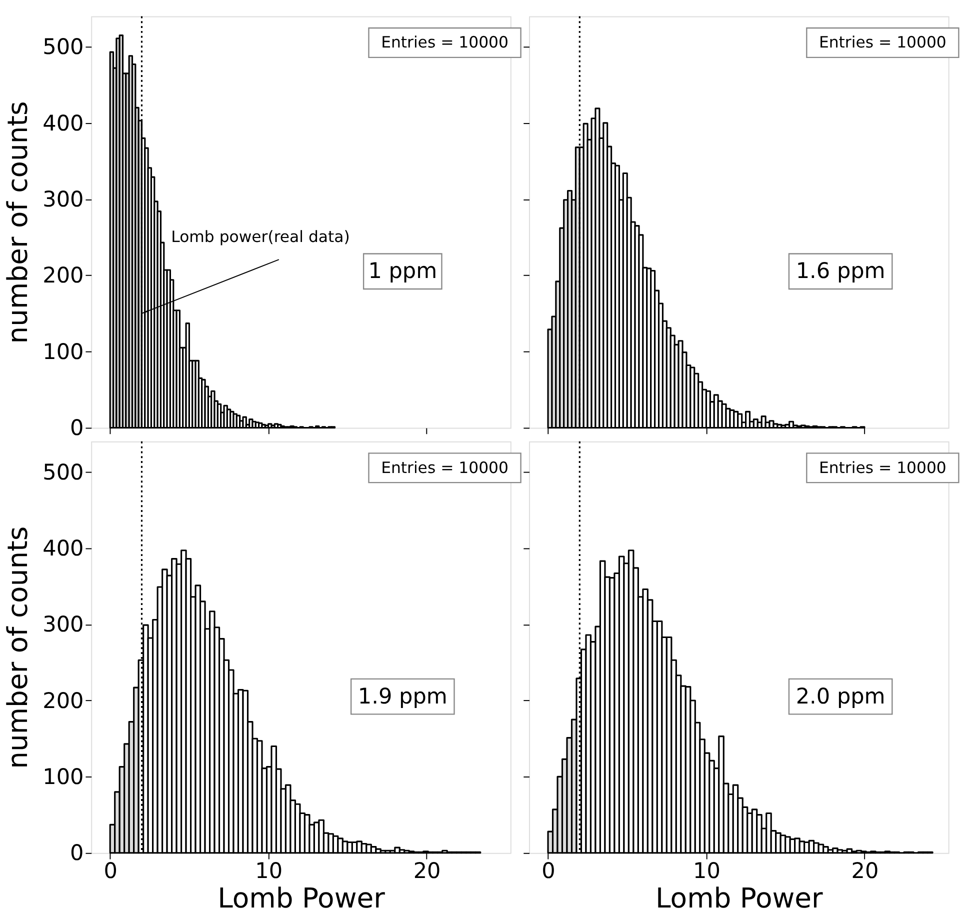 The width and height of the screenshot is (964, 921). Describe the element at coordinates (403, 697) in the screenshot. I see `annotation: 1.9 ppm` at that location.